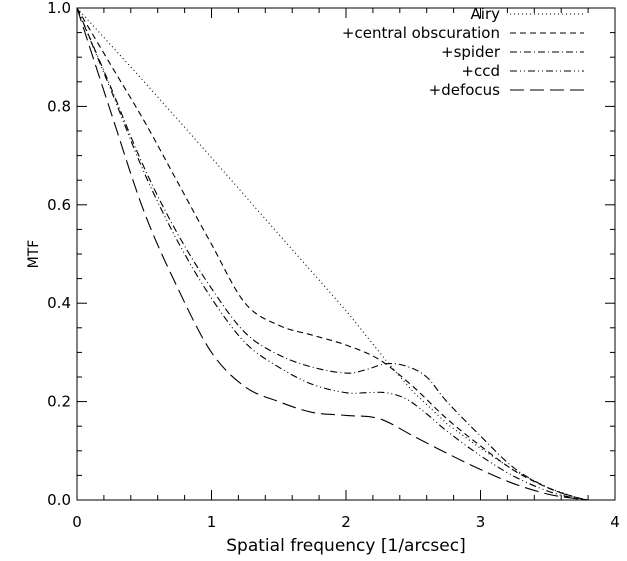 This screenshot has height=561, width=627. I want to click on y-tick-label: 0.2, so click(59, 402).